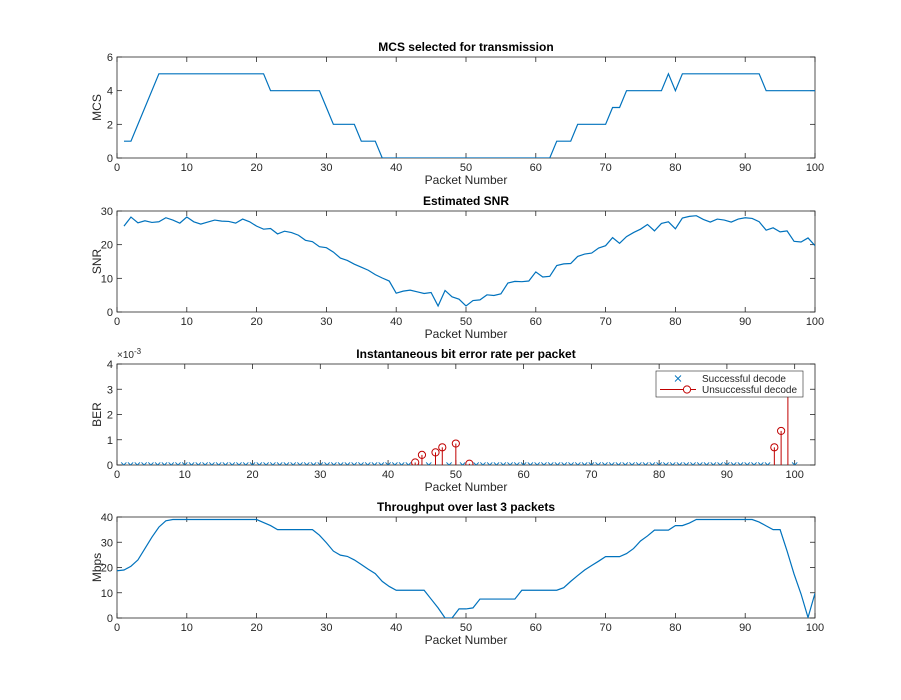 The image size is (901, 700). I want to click on x-tick-label: 10, so click(187, 628).